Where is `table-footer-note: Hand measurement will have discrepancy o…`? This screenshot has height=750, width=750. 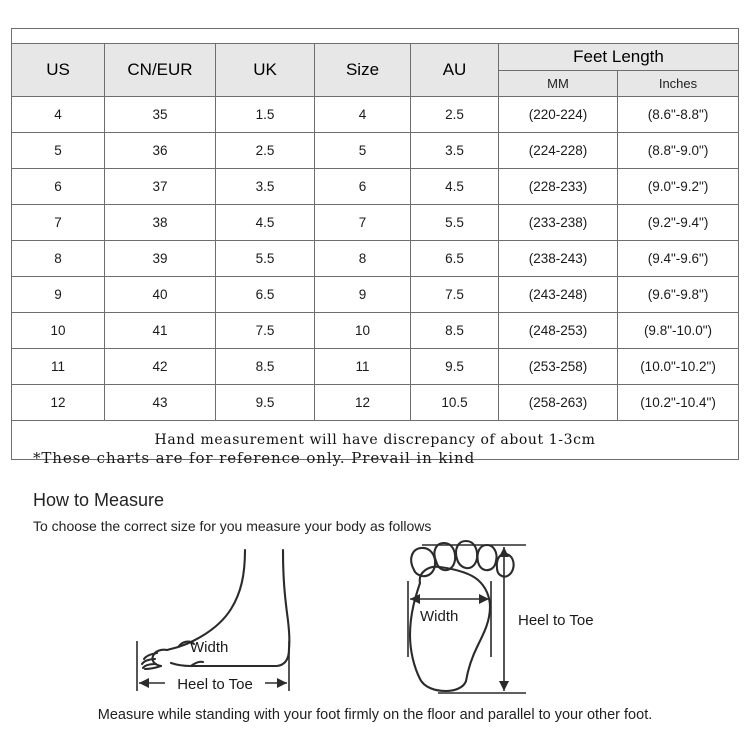 table-footer-note: Hand measurement will have discrepancy o… is located at coordinates (375, 440).